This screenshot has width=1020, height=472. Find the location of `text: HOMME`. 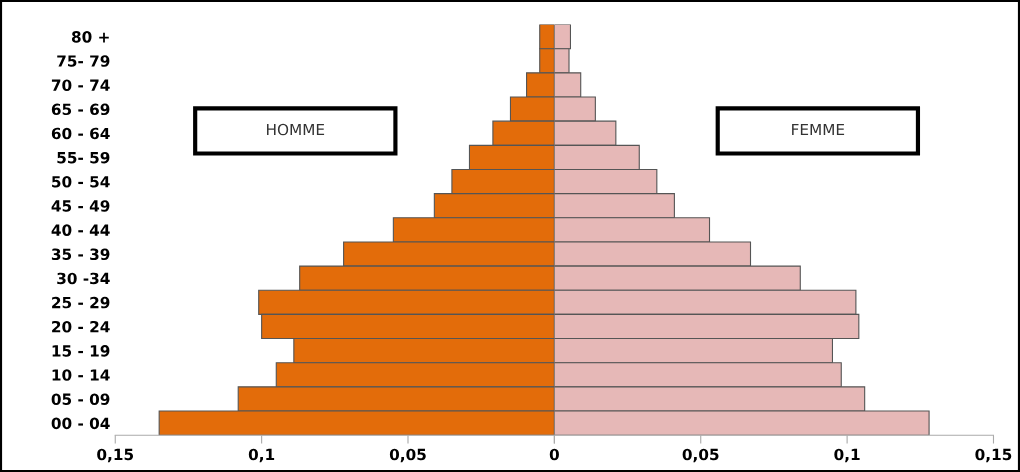

text: HOMME is located at coordinates (296, 129).